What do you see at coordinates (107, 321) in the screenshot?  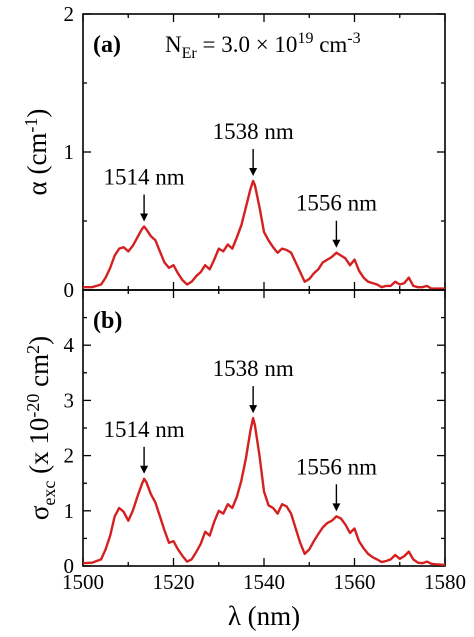 I see `panel-b-label: (b)` at bounding box center [107, 321].